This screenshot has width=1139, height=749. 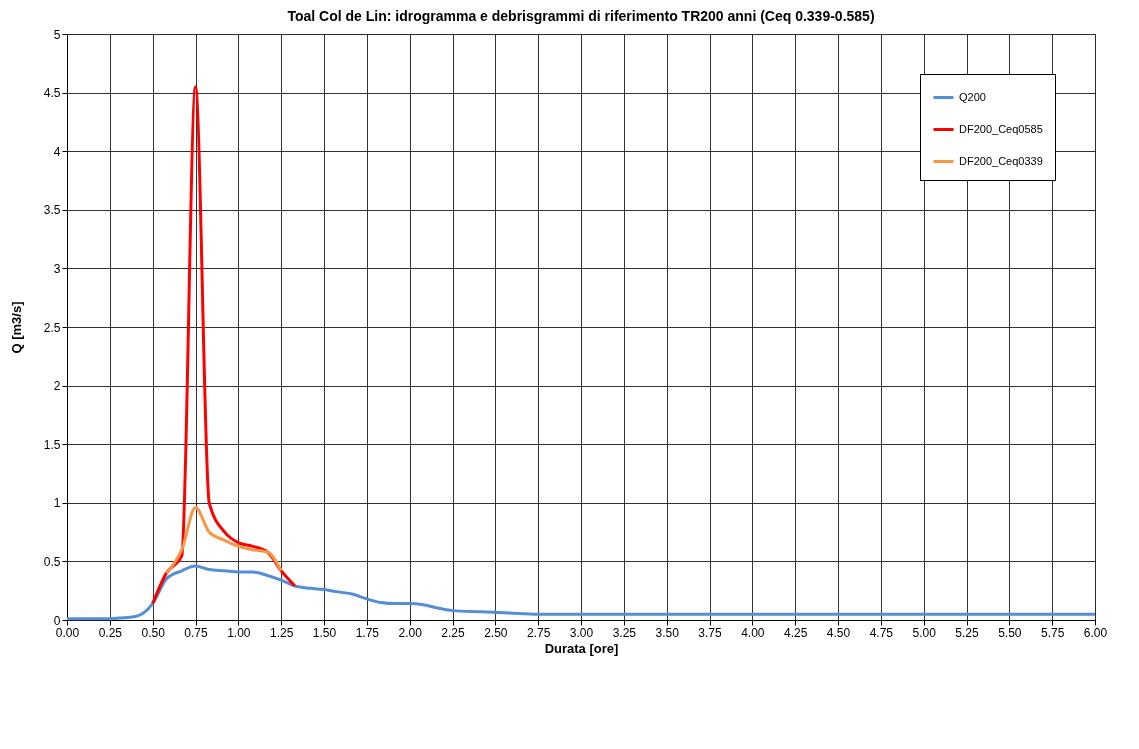 I want to click on x-tick-label: 6.00, so click(x=1095, y=632).